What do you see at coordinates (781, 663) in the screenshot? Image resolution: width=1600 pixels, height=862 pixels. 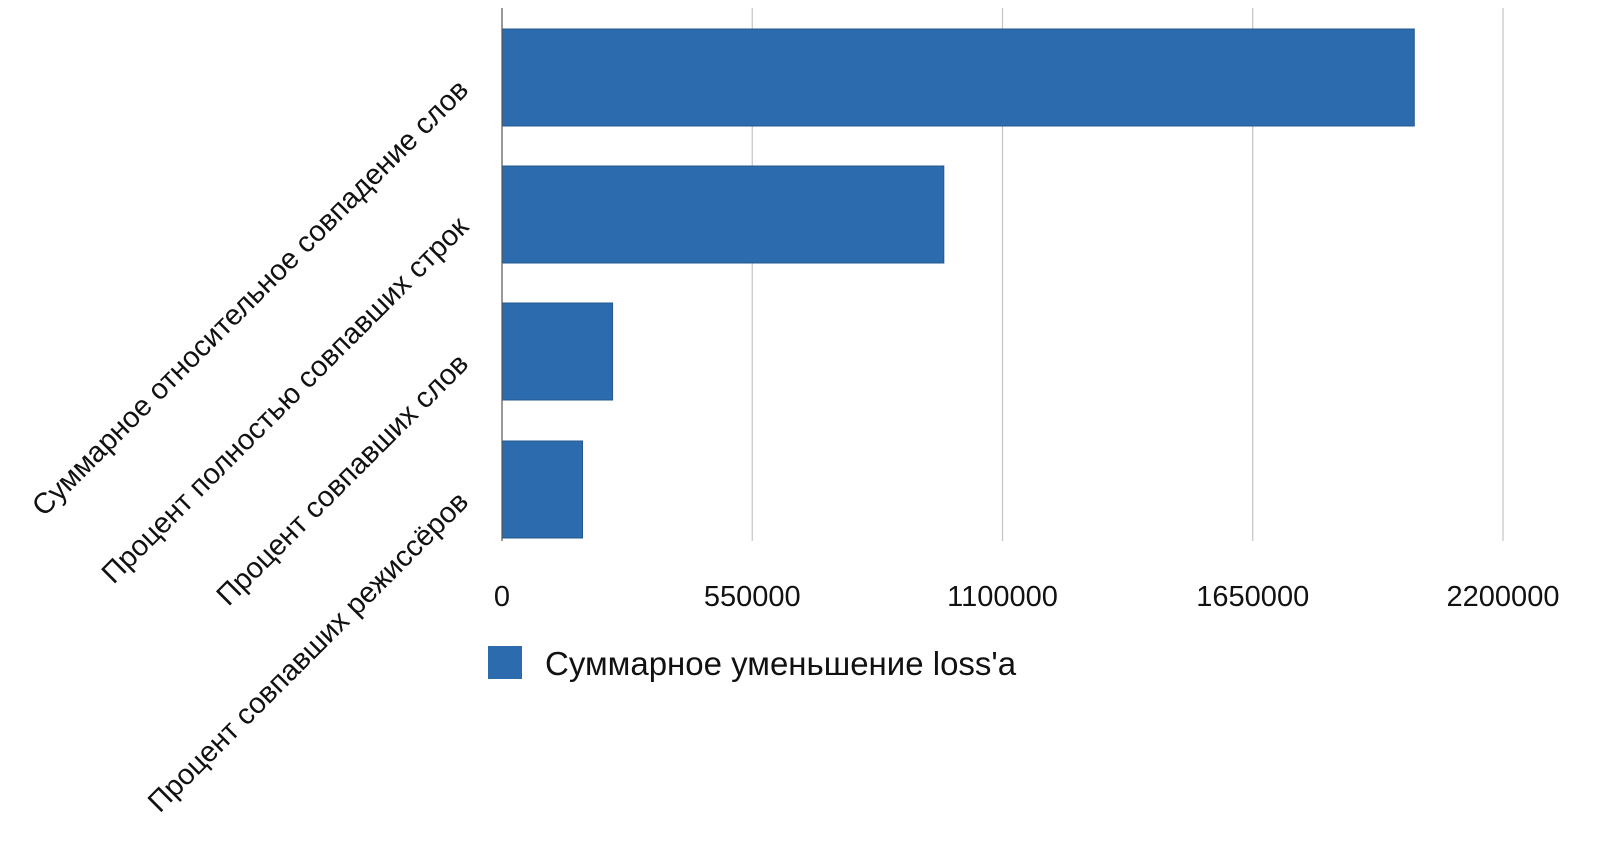 I see `legend-label: Суммарное уменьшение loss'a` at bounding box center [781, 663].